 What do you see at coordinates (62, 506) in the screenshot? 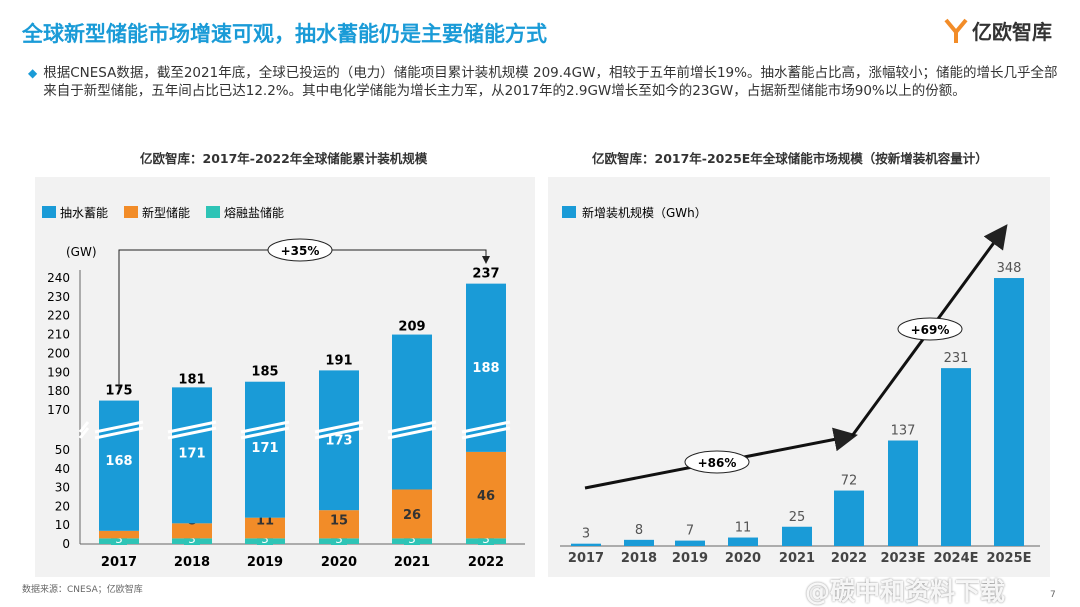
I see `y-tick-label: 20` at bounding box center [62, 506].